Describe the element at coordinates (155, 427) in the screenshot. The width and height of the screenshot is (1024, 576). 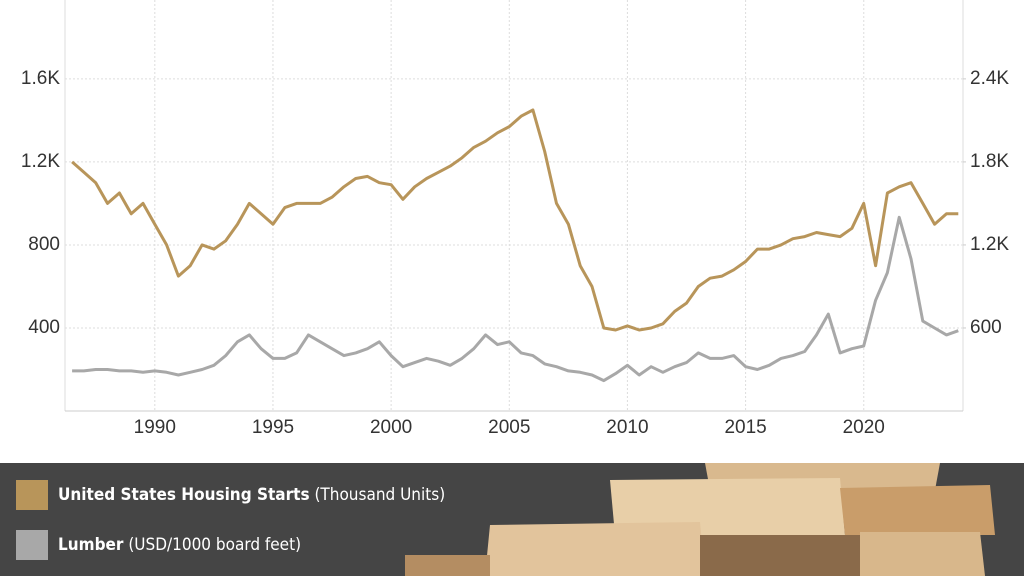
I see `x-tick-label: 1990` at that location.